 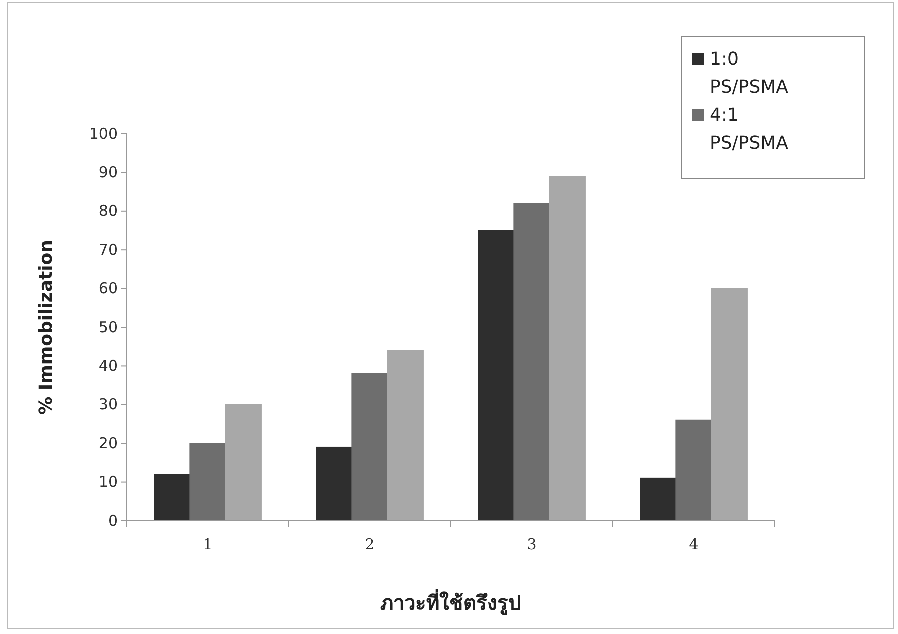 I want to click on y-tick-label: 50, so click(x=108, y=327).